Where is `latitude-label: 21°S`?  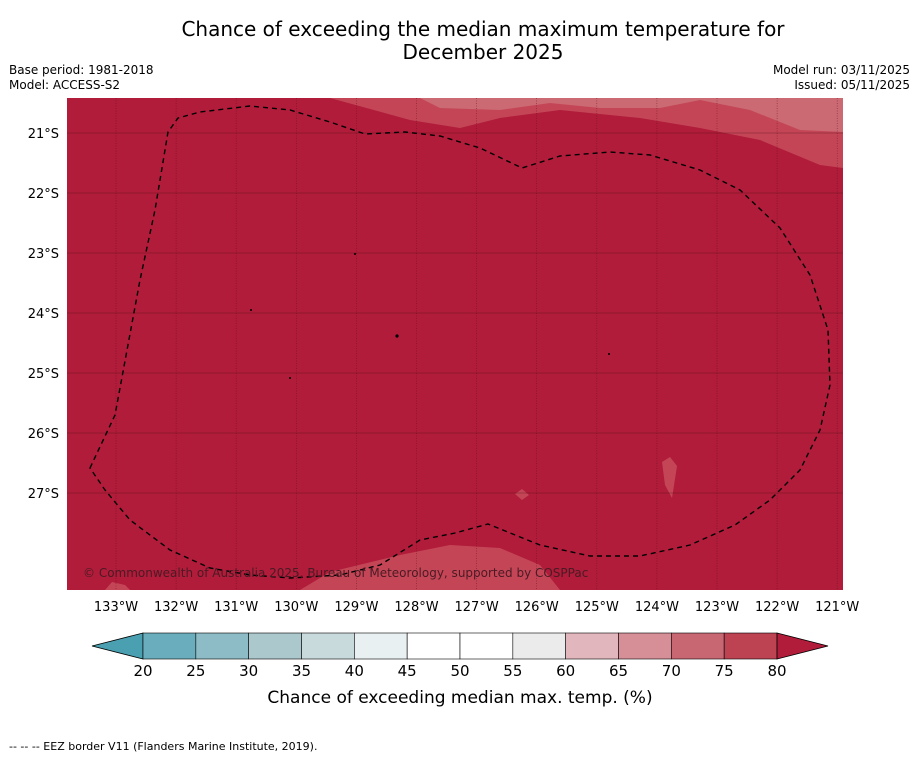 latitude-label: 21°S is located at coordinates (43, 134).